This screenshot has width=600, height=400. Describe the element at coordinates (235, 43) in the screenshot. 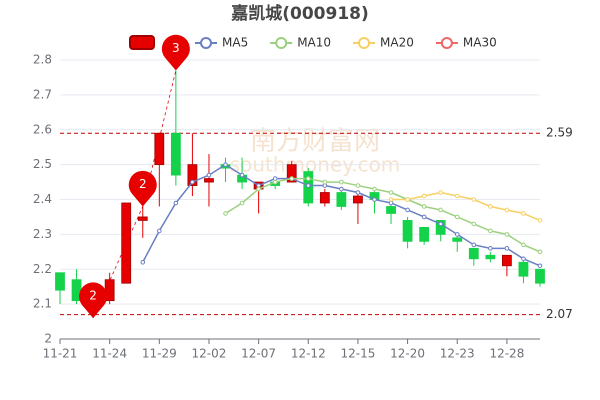

I see `legend-label: MA5` at that location.